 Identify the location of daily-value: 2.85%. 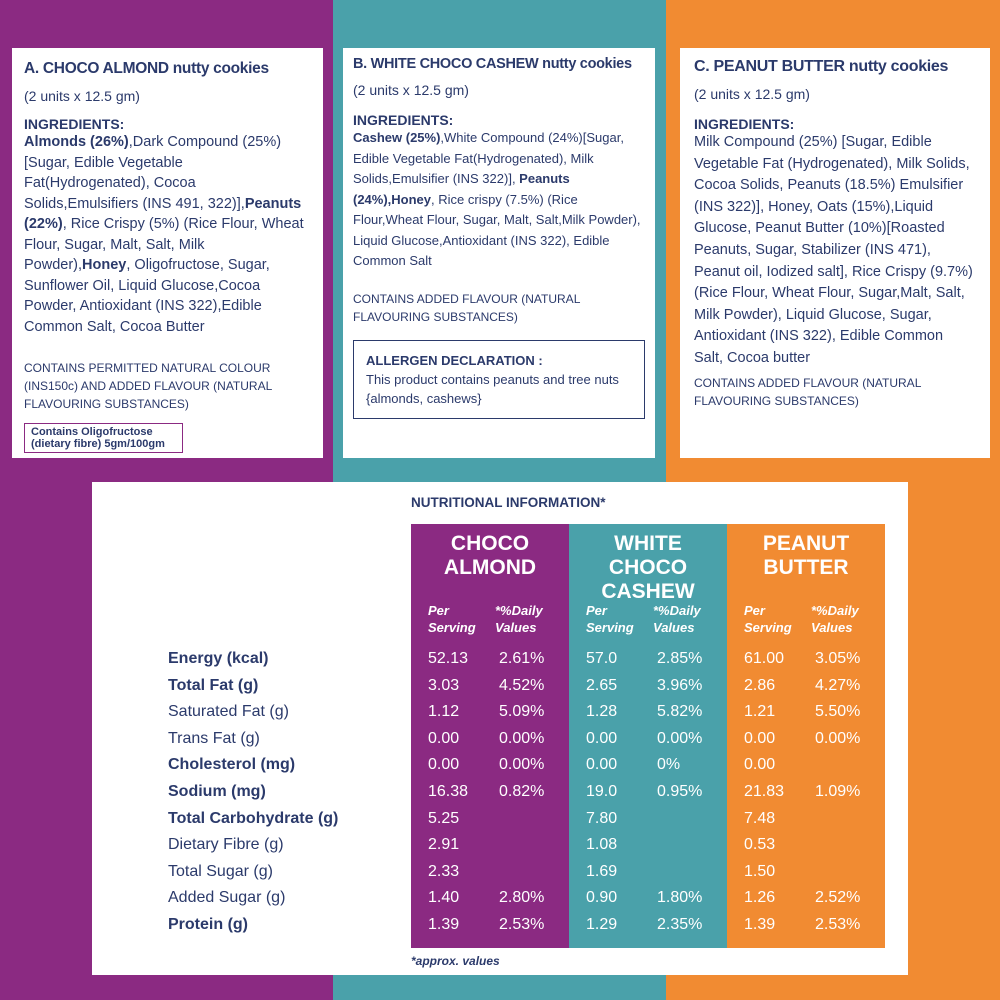
(680, 658).